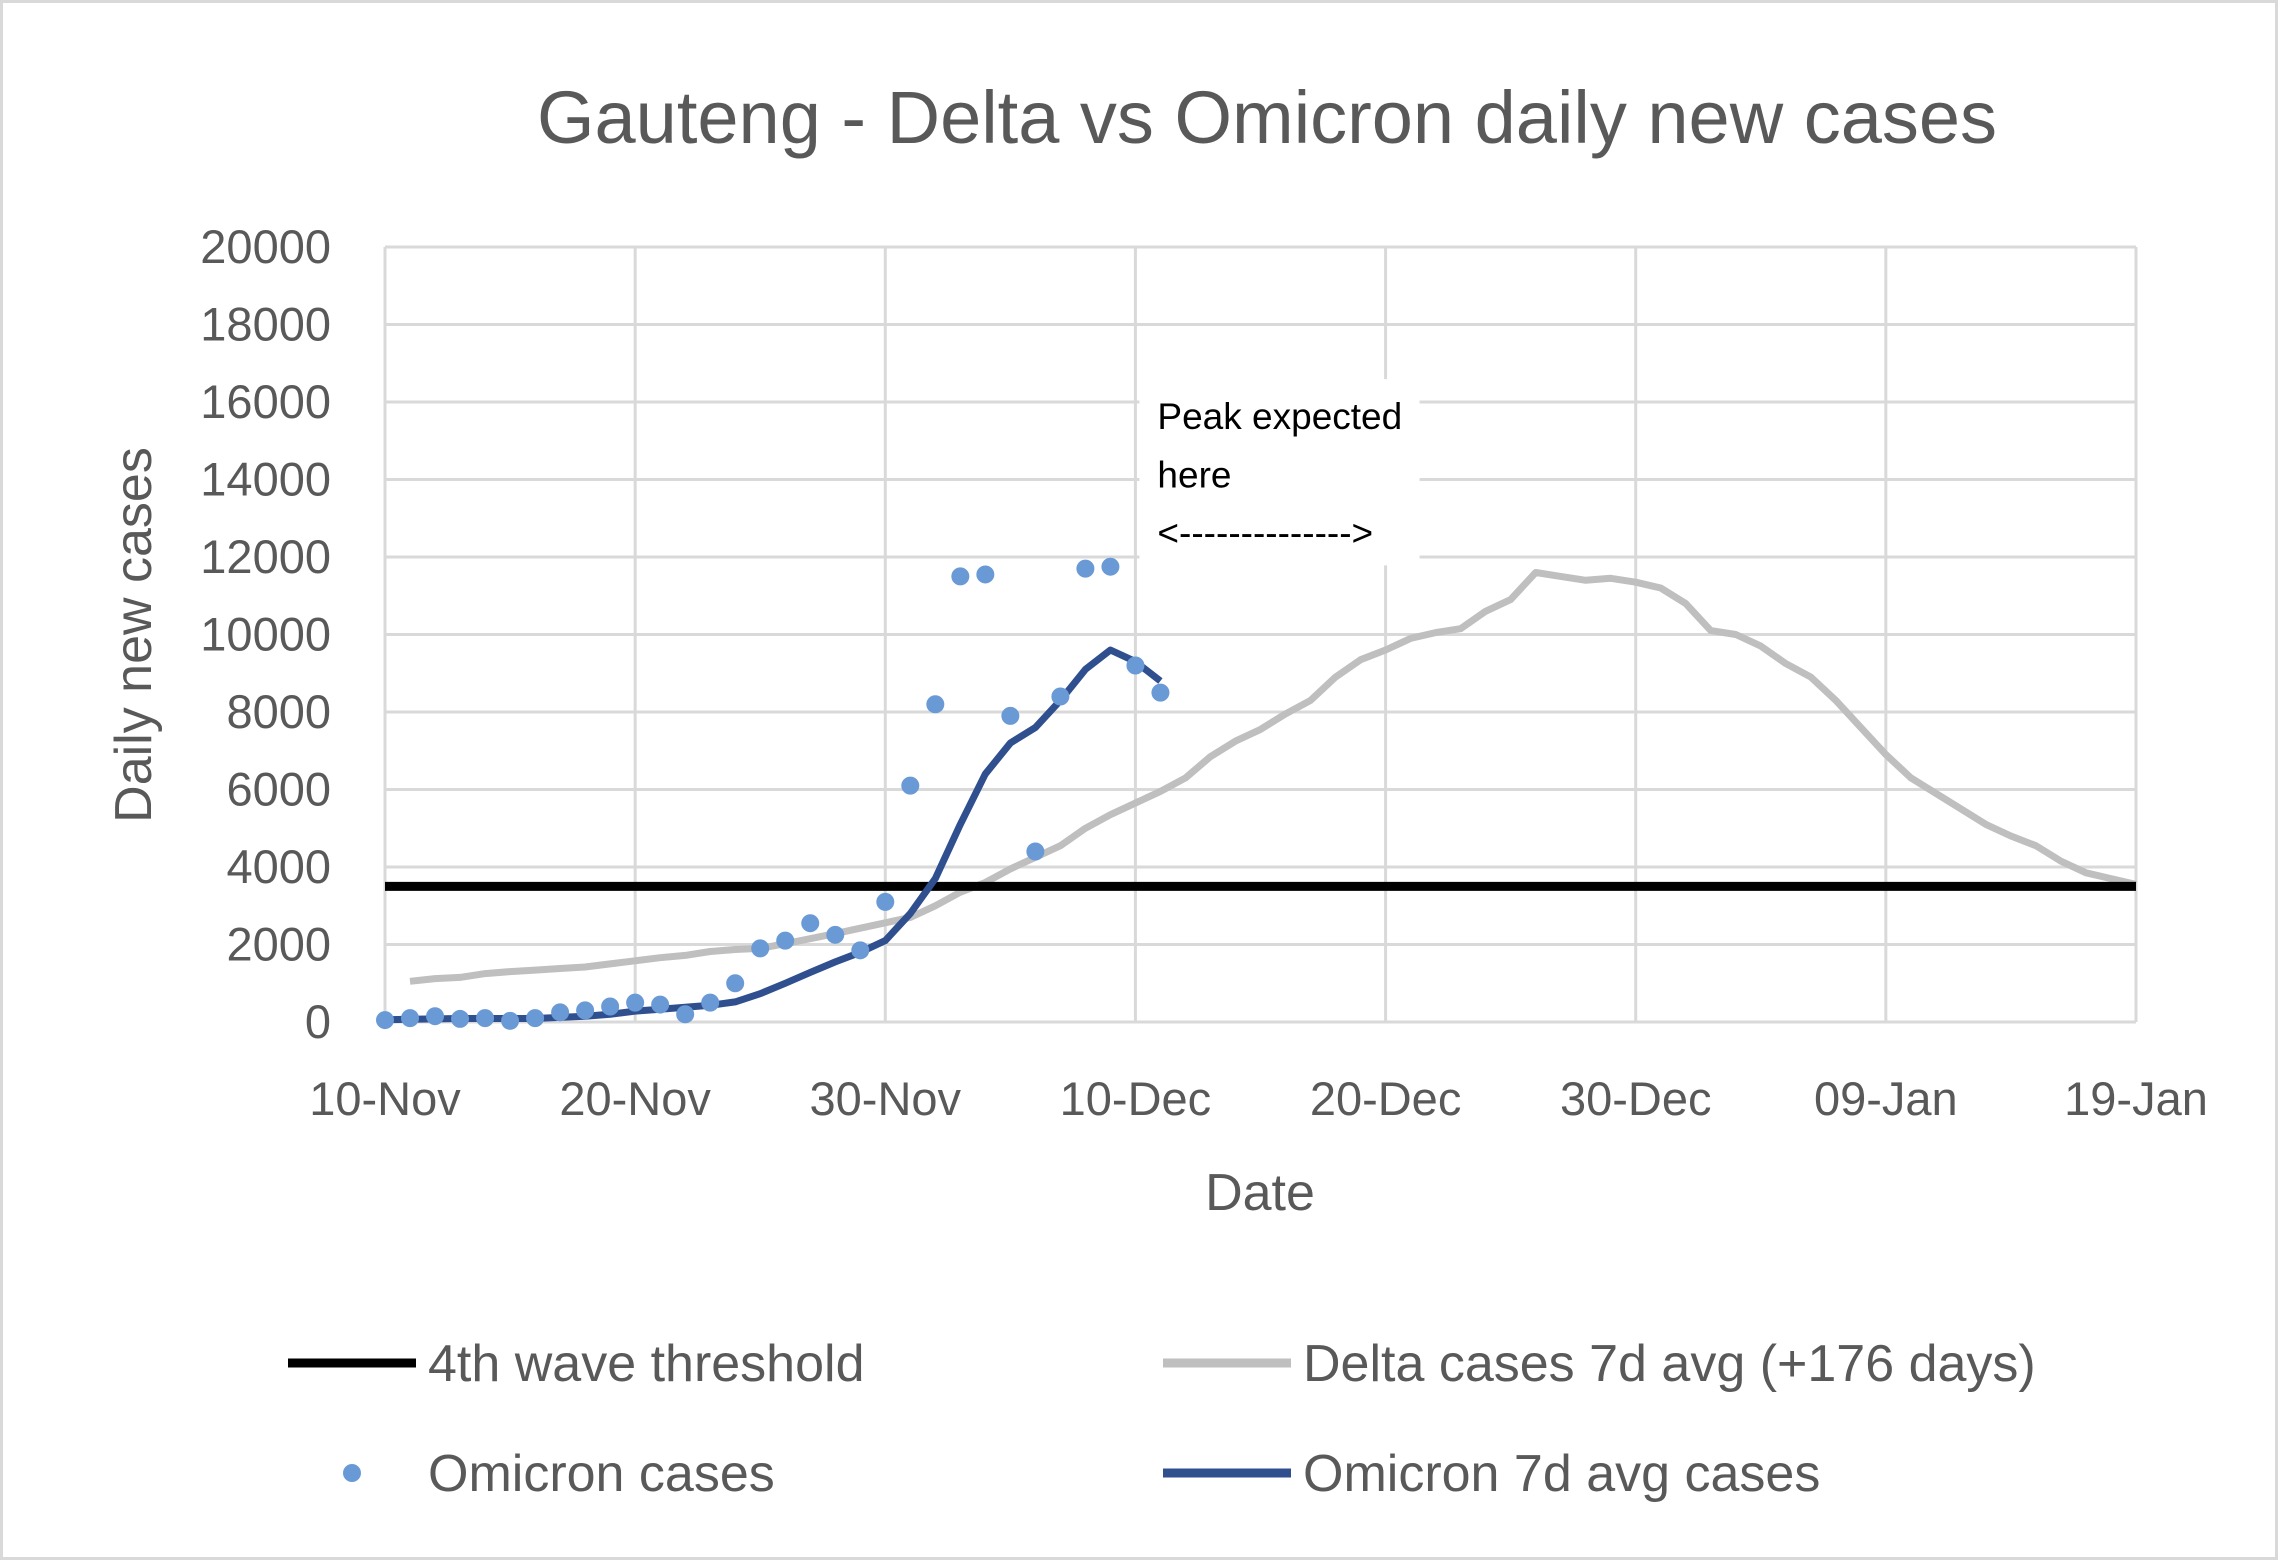 The width and height of the screenshot is (2278, 1560). Describe the element at coordinates (2136, 1098) in the screenshot. I see `x-tick-label: 19-Jan` at that location.